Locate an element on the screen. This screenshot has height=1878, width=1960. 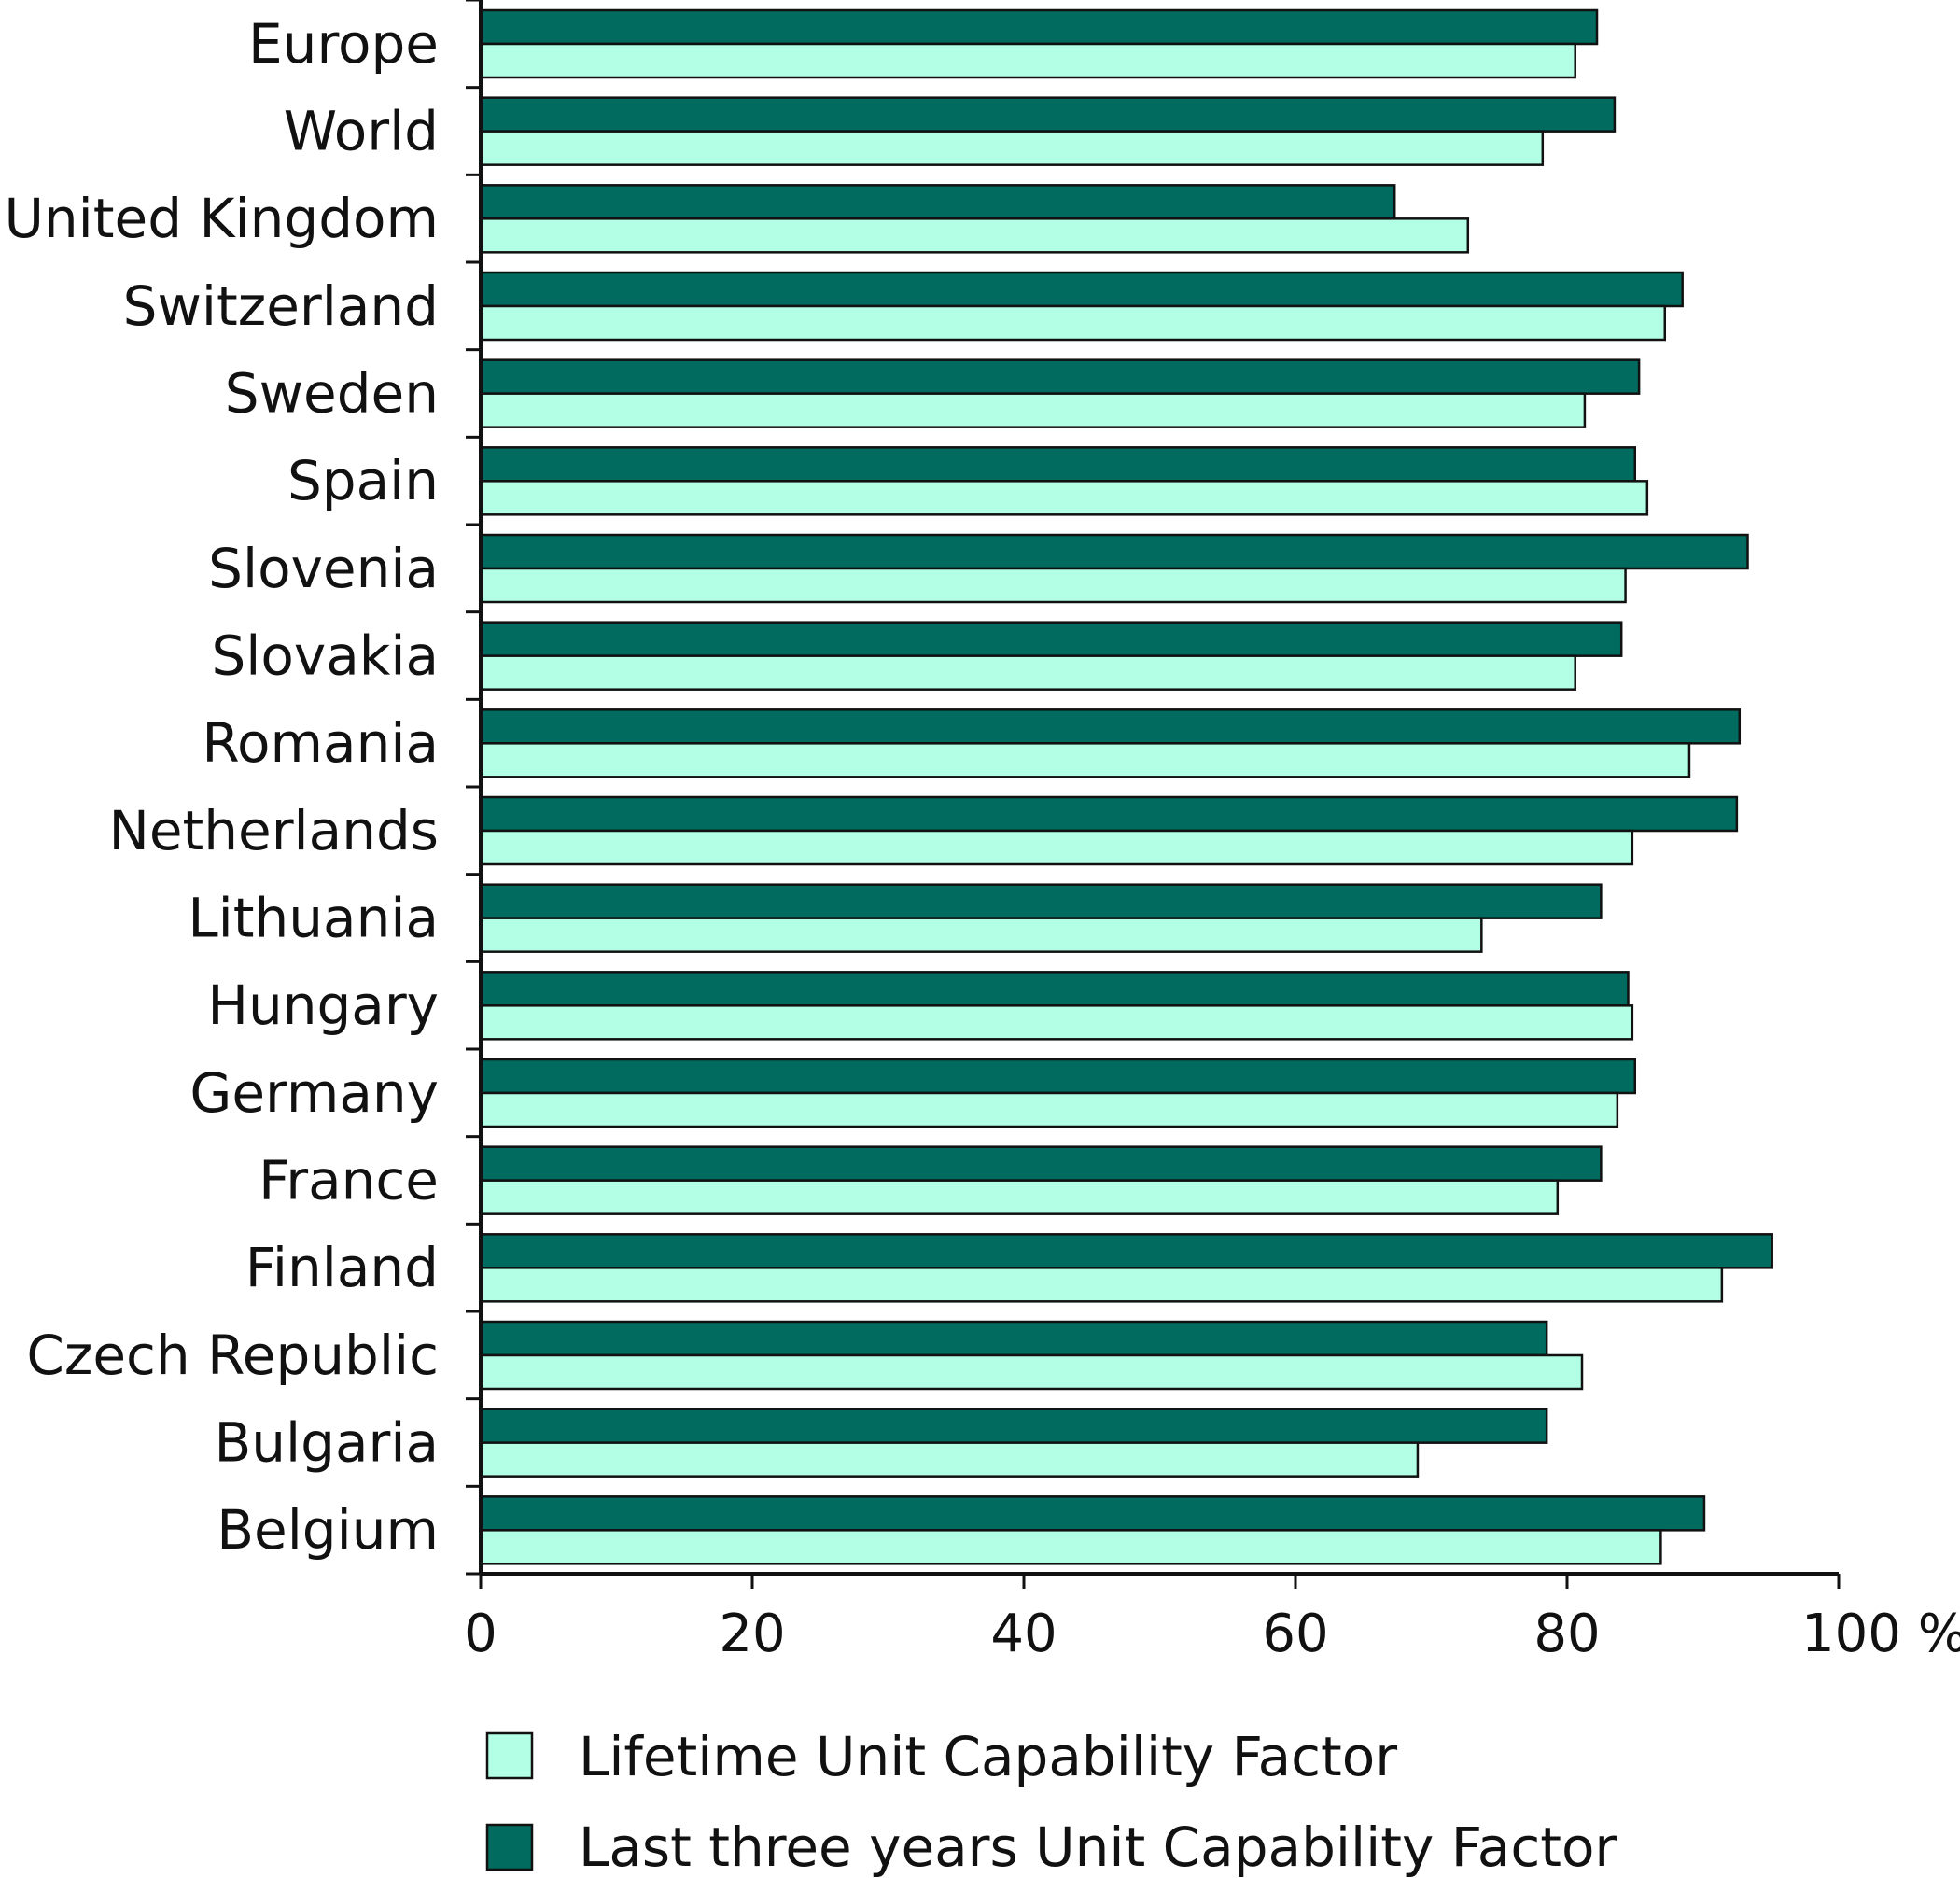
category-label: Switzerland is located at coordinates (281, 306).